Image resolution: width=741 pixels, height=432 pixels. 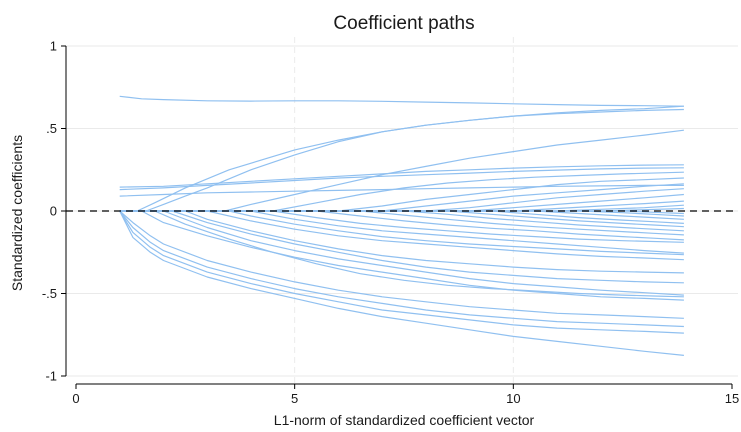 What do you see at coordinates (53, 46) in the screenshot?
I see `y-tick-label: 1` at bounding box center [53, 46].